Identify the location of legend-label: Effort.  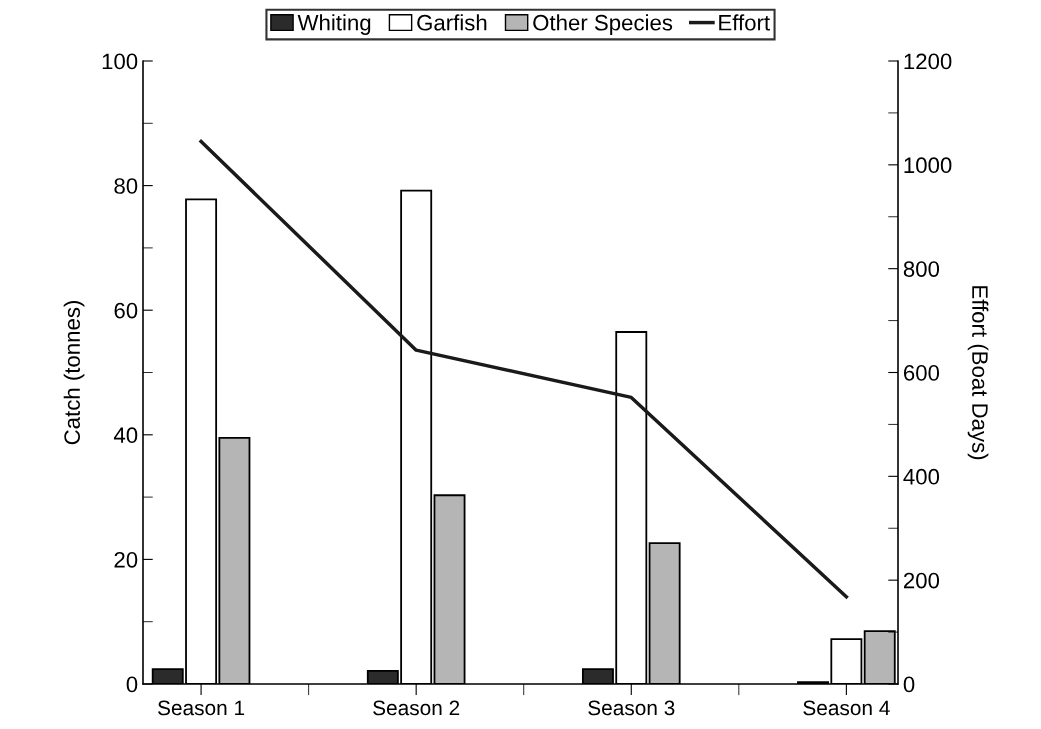
(744, 22).